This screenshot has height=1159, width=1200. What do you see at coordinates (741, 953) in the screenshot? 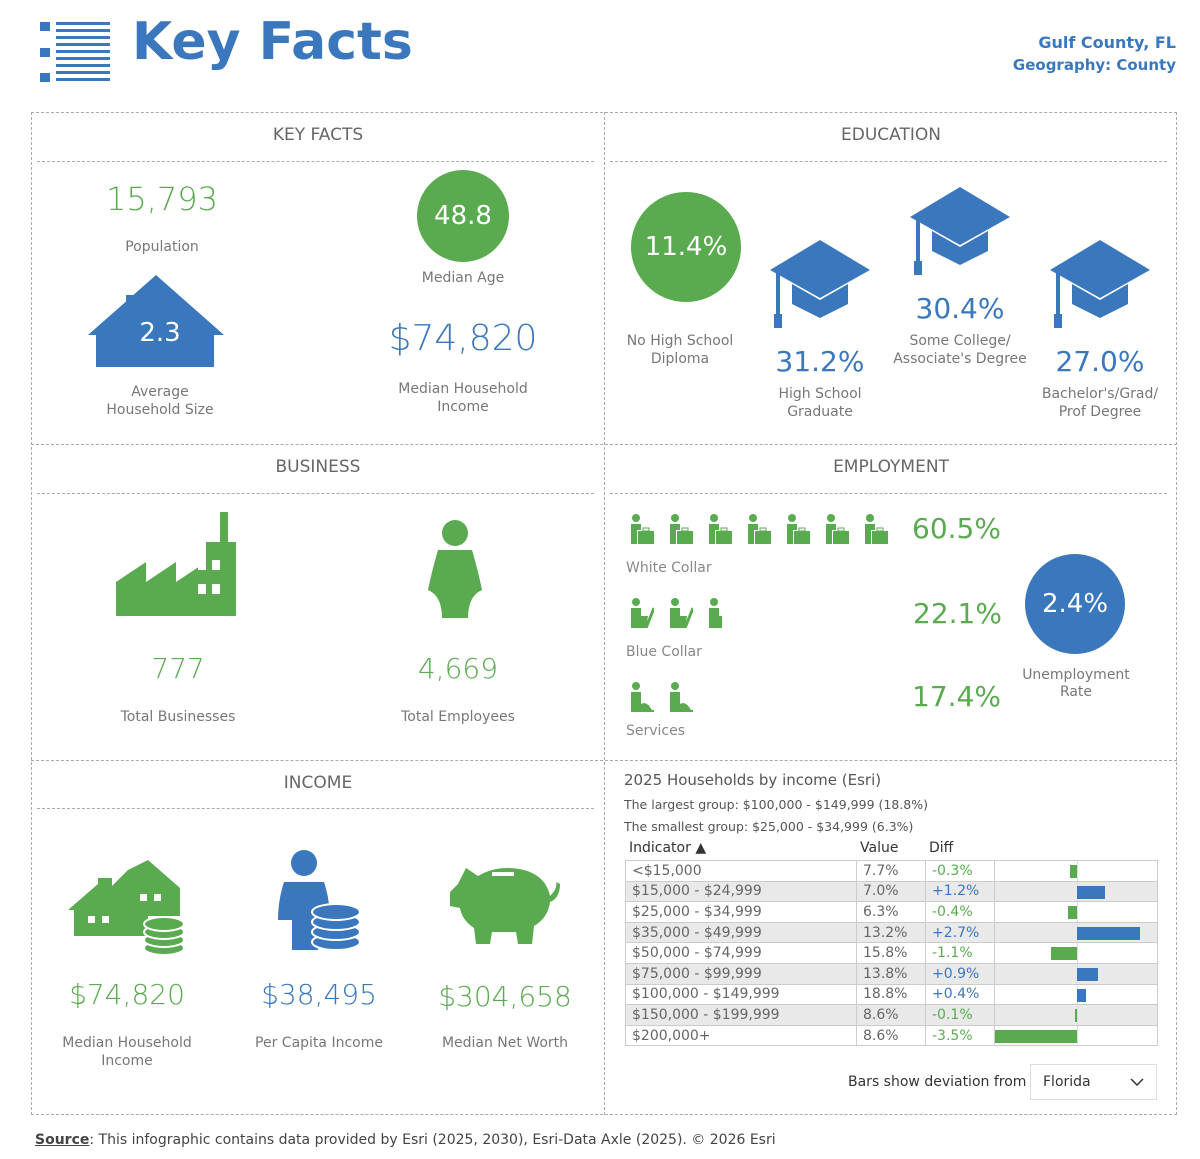
I see `indicator-cell: $50,000 - $74,999` at bounding box center [741, 953].